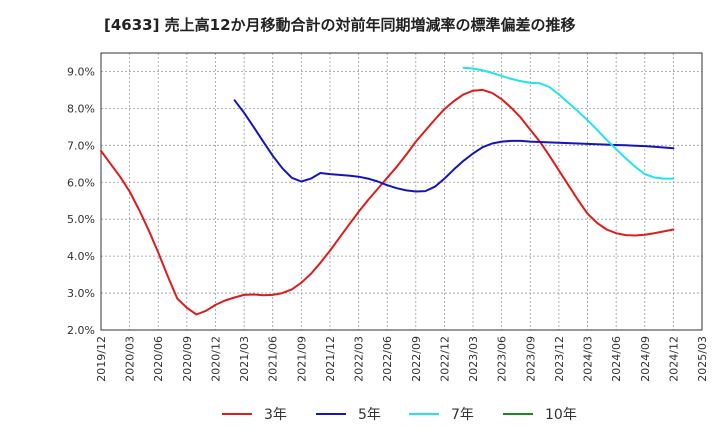  I want to click on x-tick-label: 2021/09, so click(301, 359).